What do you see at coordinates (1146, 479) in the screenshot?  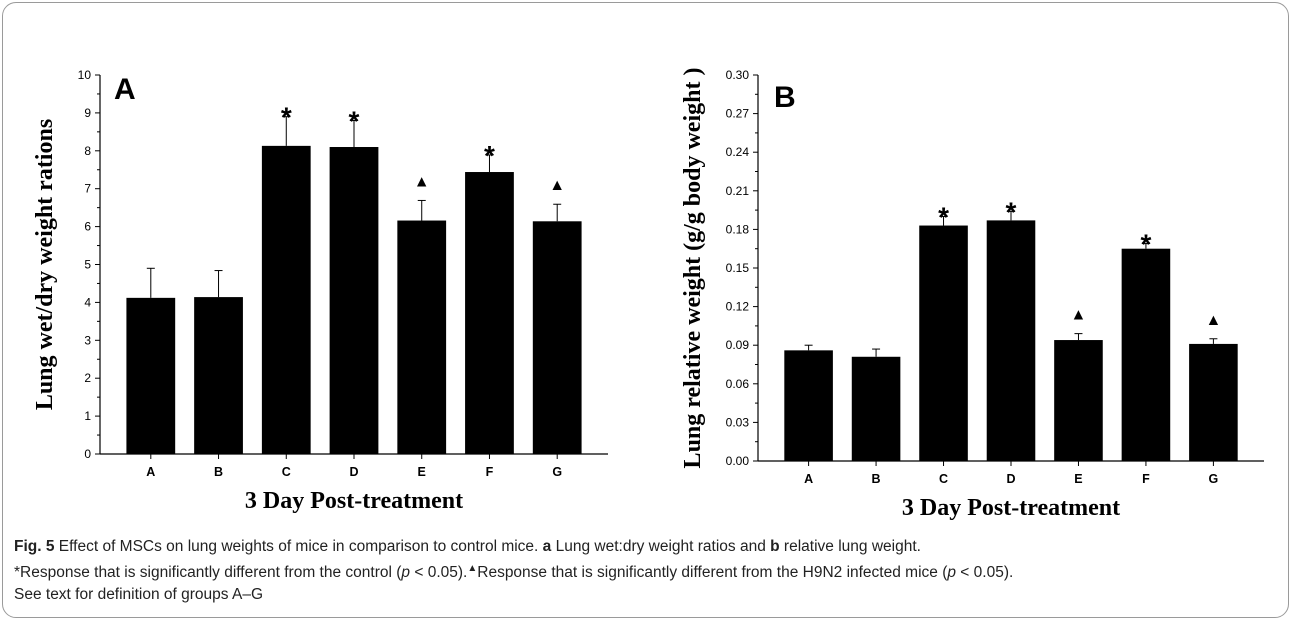 I see `chart-b-category-label: F` at bounding box center [1146, 479].